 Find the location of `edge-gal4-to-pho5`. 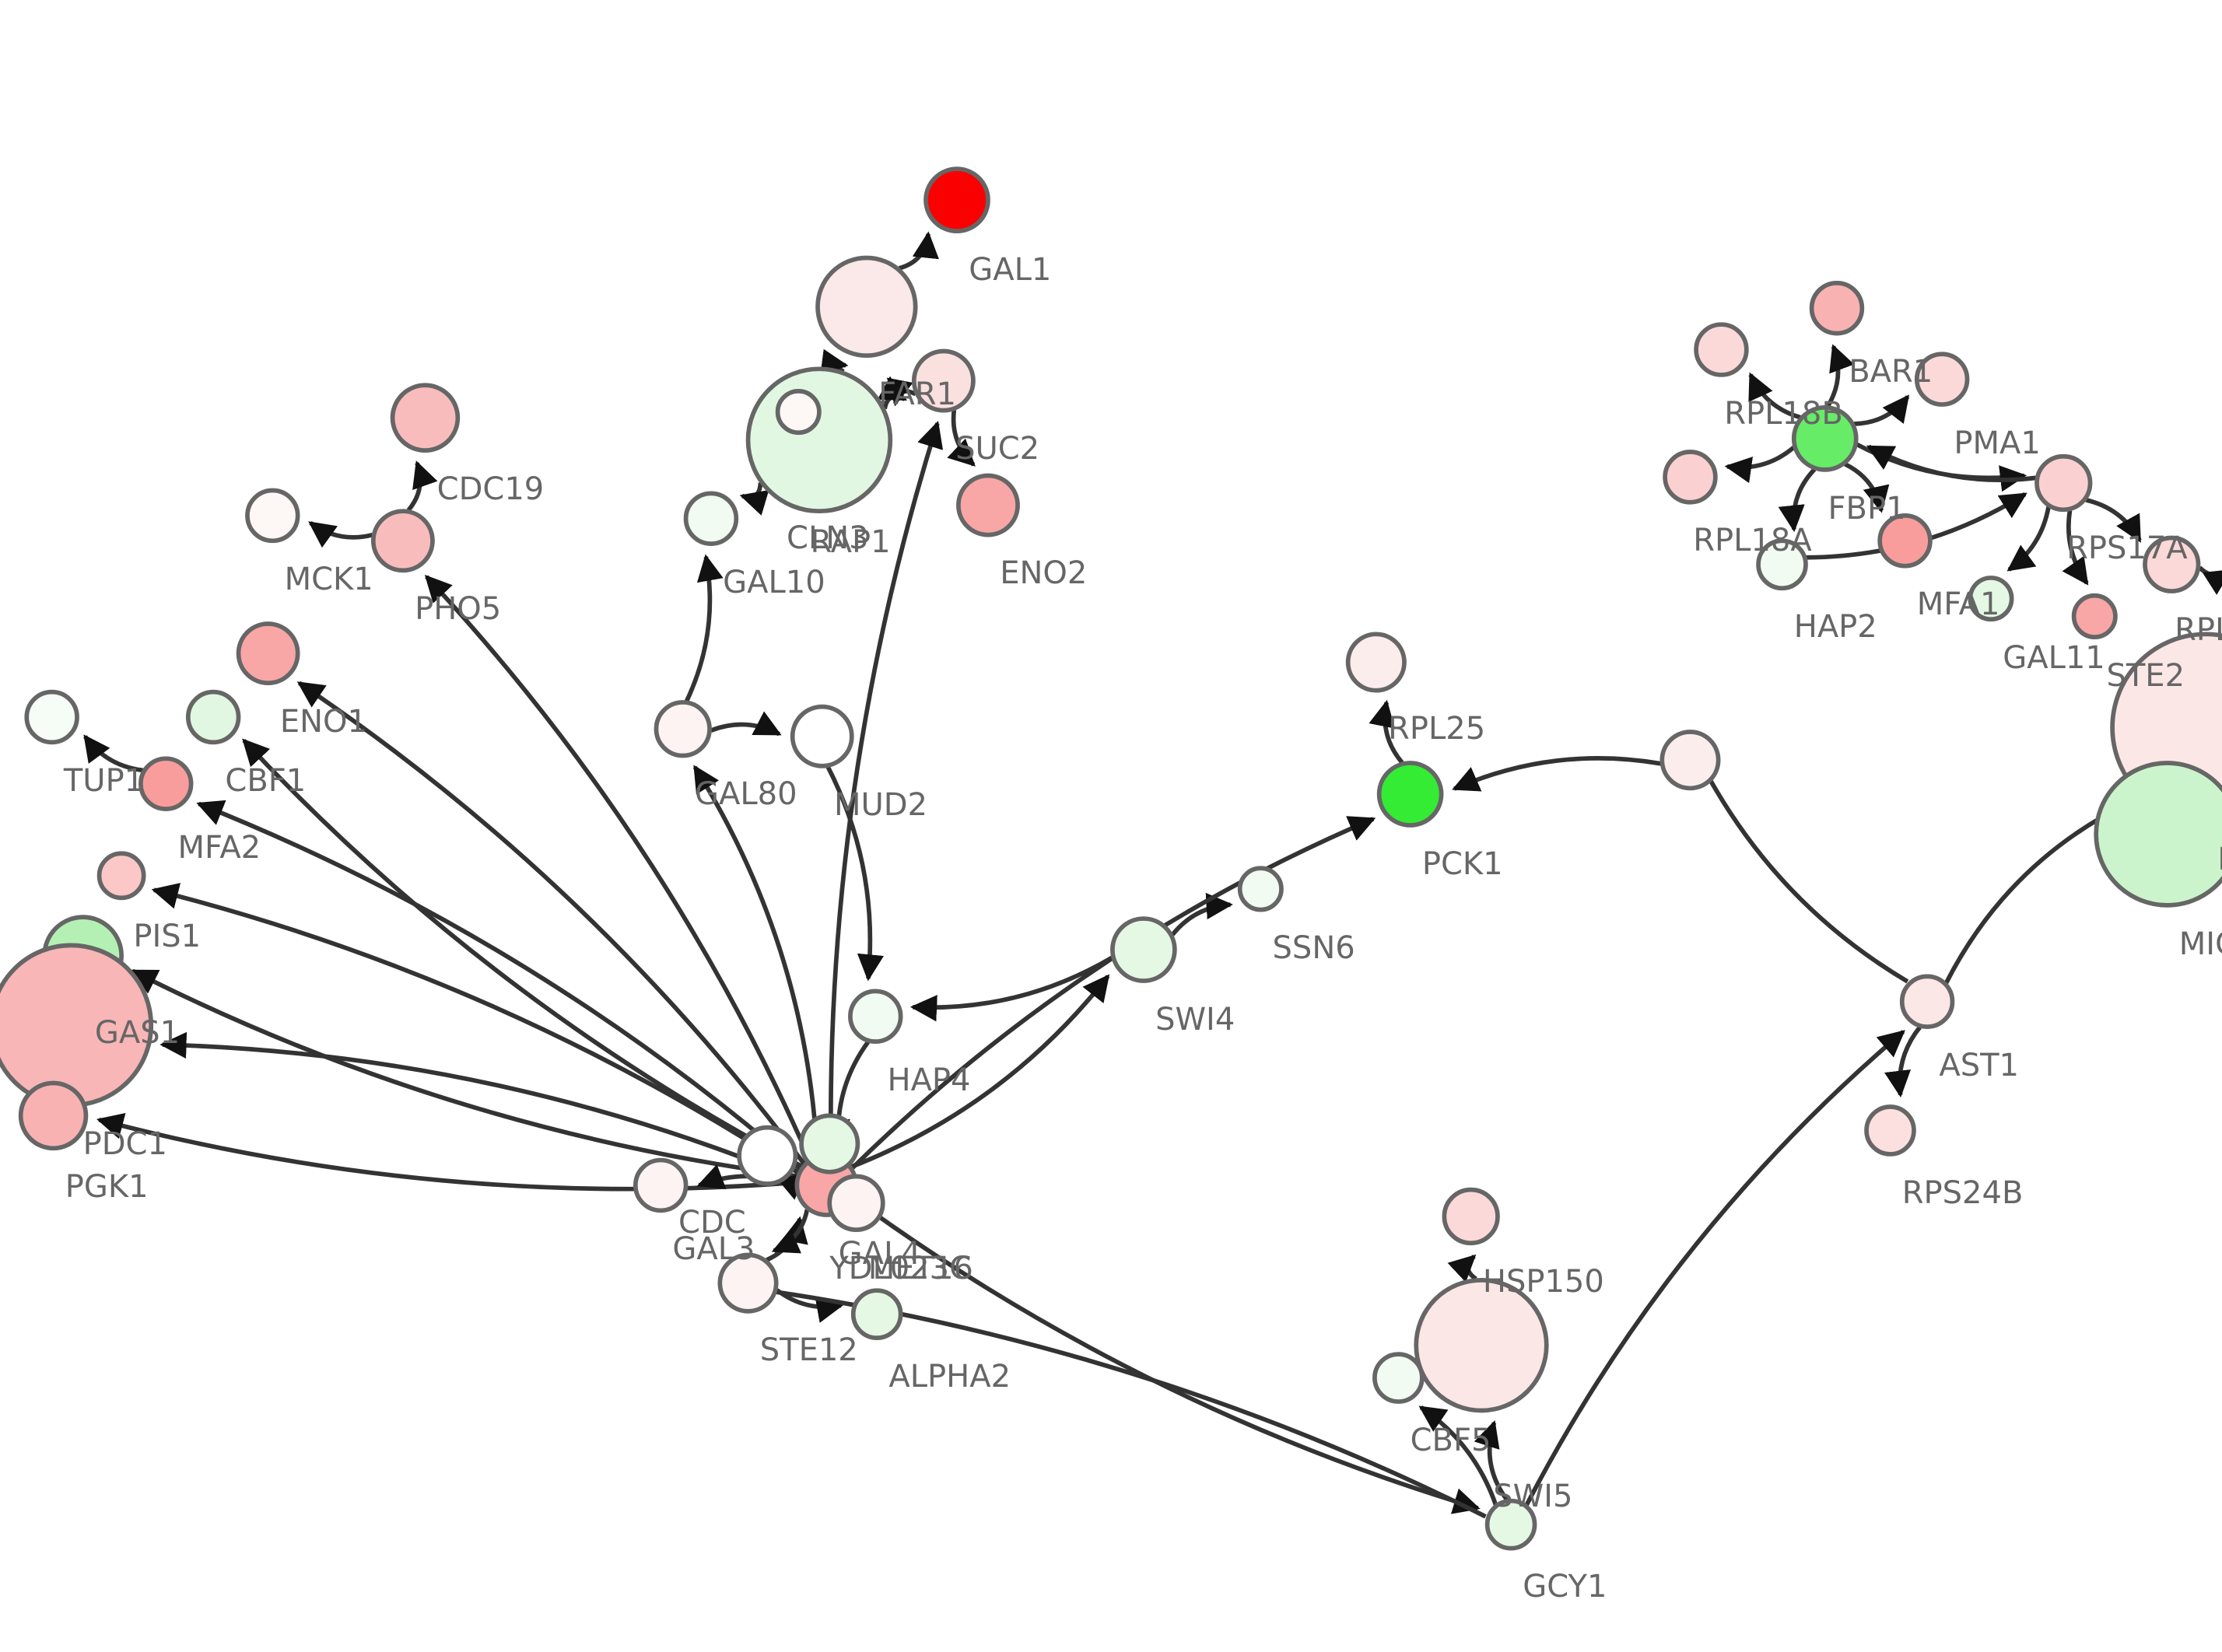

edge-gal4-to-pho5 is located at coordinates (618, 867).